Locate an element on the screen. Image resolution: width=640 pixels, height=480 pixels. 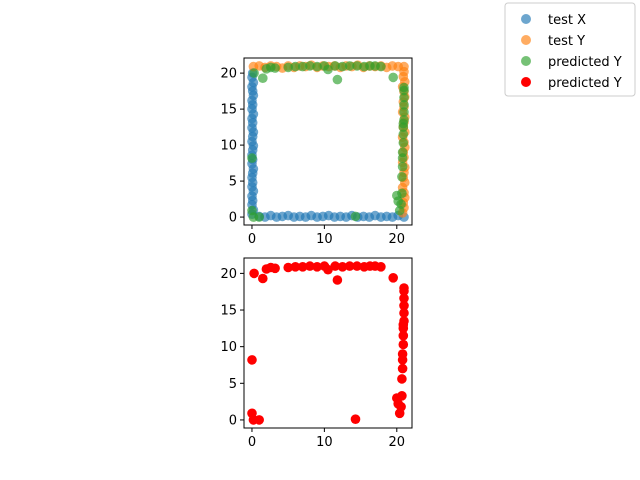
legend-marker-test-x is located at coordinates (526, 19).